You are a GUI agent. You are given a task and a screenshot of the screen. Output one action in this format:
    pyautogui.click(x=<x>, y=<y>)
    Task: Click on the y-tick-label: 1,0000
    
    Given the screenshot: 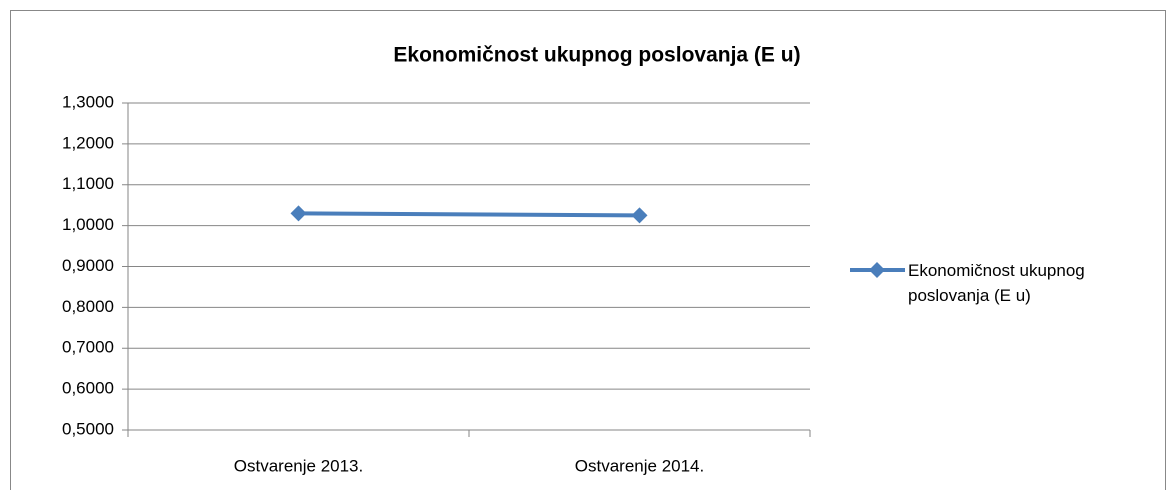 What is the action you would take?
    pyautogui.click(x=88, y=224)
    